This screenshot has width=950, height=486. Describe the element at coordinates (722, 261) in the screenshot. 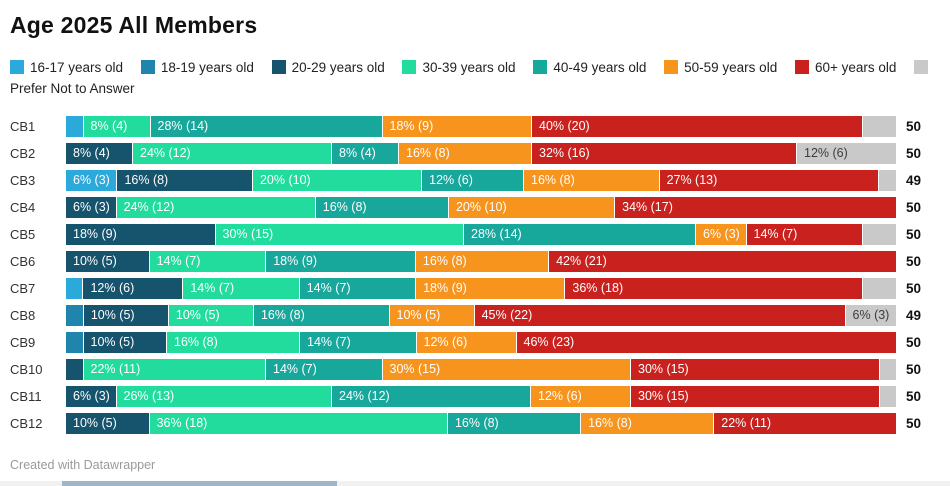

I see `bar-segment: 42% (21)` at that location.